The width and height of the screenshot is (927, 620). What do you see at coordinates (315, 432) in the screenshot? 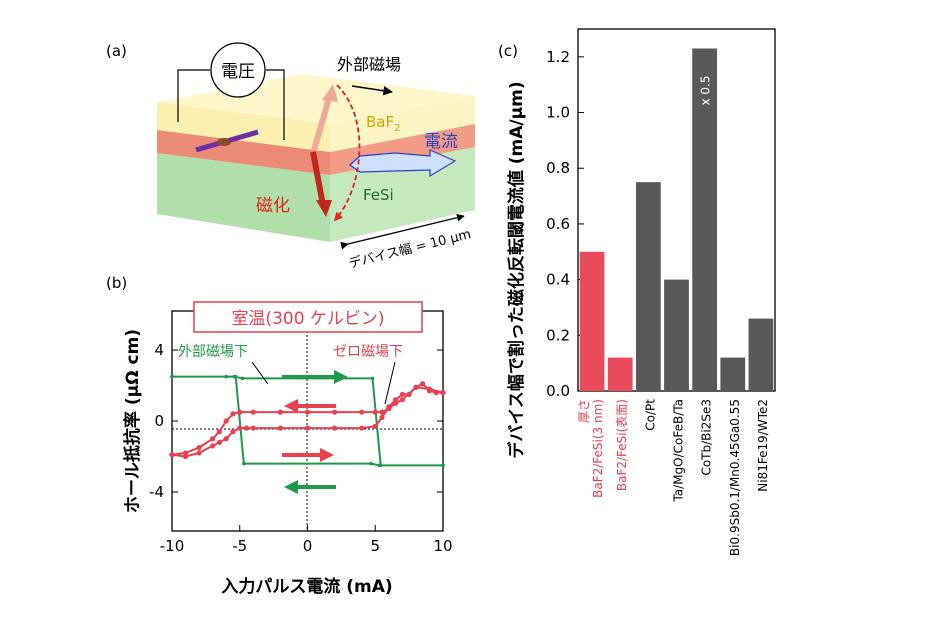
I see `sweep-arrows` at bounding box center [315, 432].